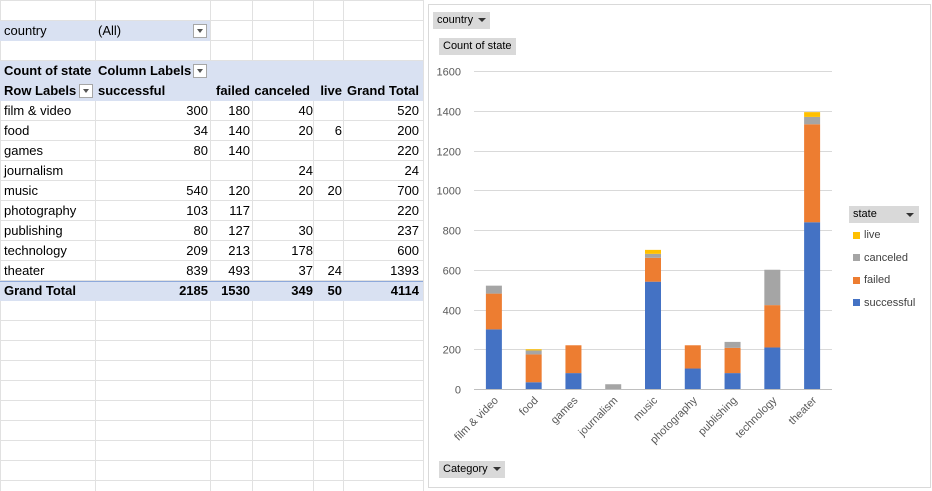 The height and width of the screenshot is (491, 932). I want to click on legend-label: live, so click(872, 235).